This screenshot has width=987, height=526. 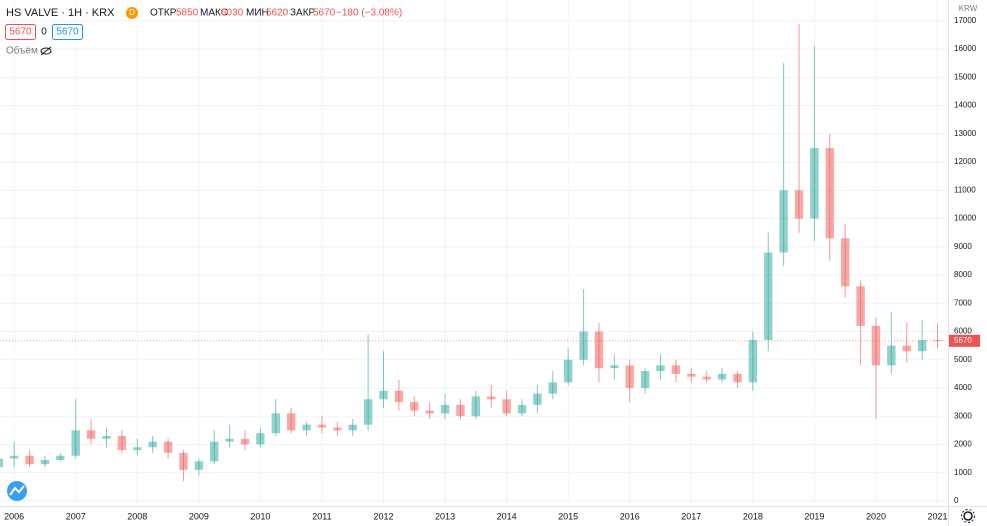 I want to click on x-tick-label: 2010, so click(x=260, y=516).